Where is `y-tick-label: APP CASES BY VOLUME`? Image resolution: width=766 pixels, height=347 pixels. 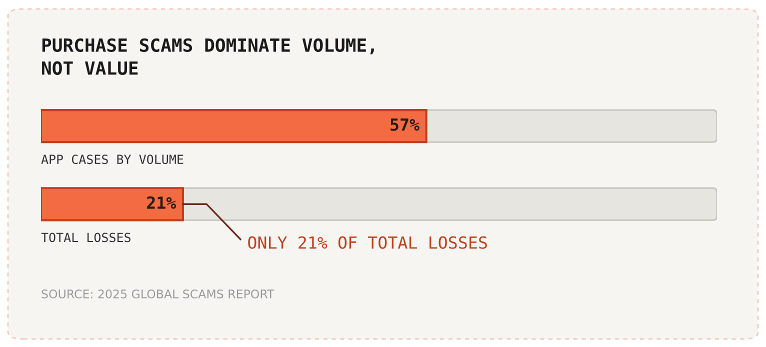
y-tick-label: APP CASES BY VOLUME is located at coordinates (112, 159).